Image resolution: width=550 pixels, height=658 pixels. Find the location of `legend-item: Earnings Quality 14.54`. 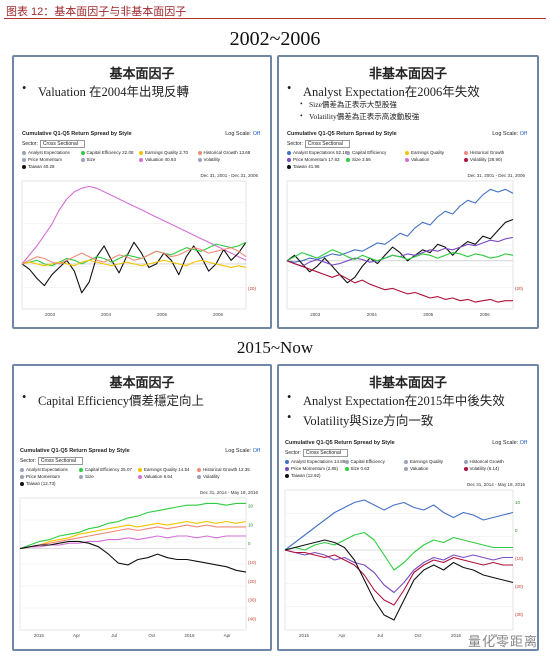

legend-item: Earnings Quality 14.54 is located at coordinates (164, 469).